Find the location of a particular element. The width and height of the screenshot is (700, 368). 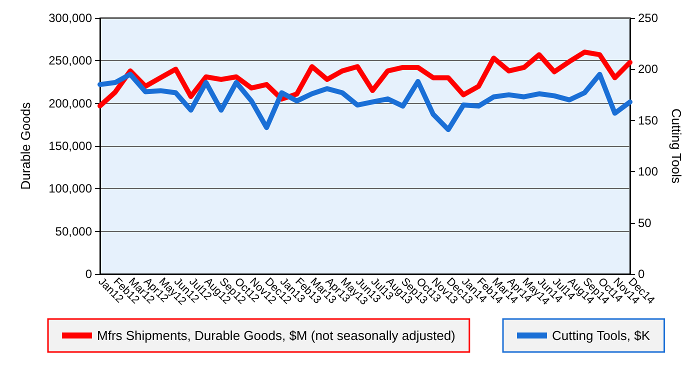

y-tick-label: 0 is located at coordinates (88, 274).